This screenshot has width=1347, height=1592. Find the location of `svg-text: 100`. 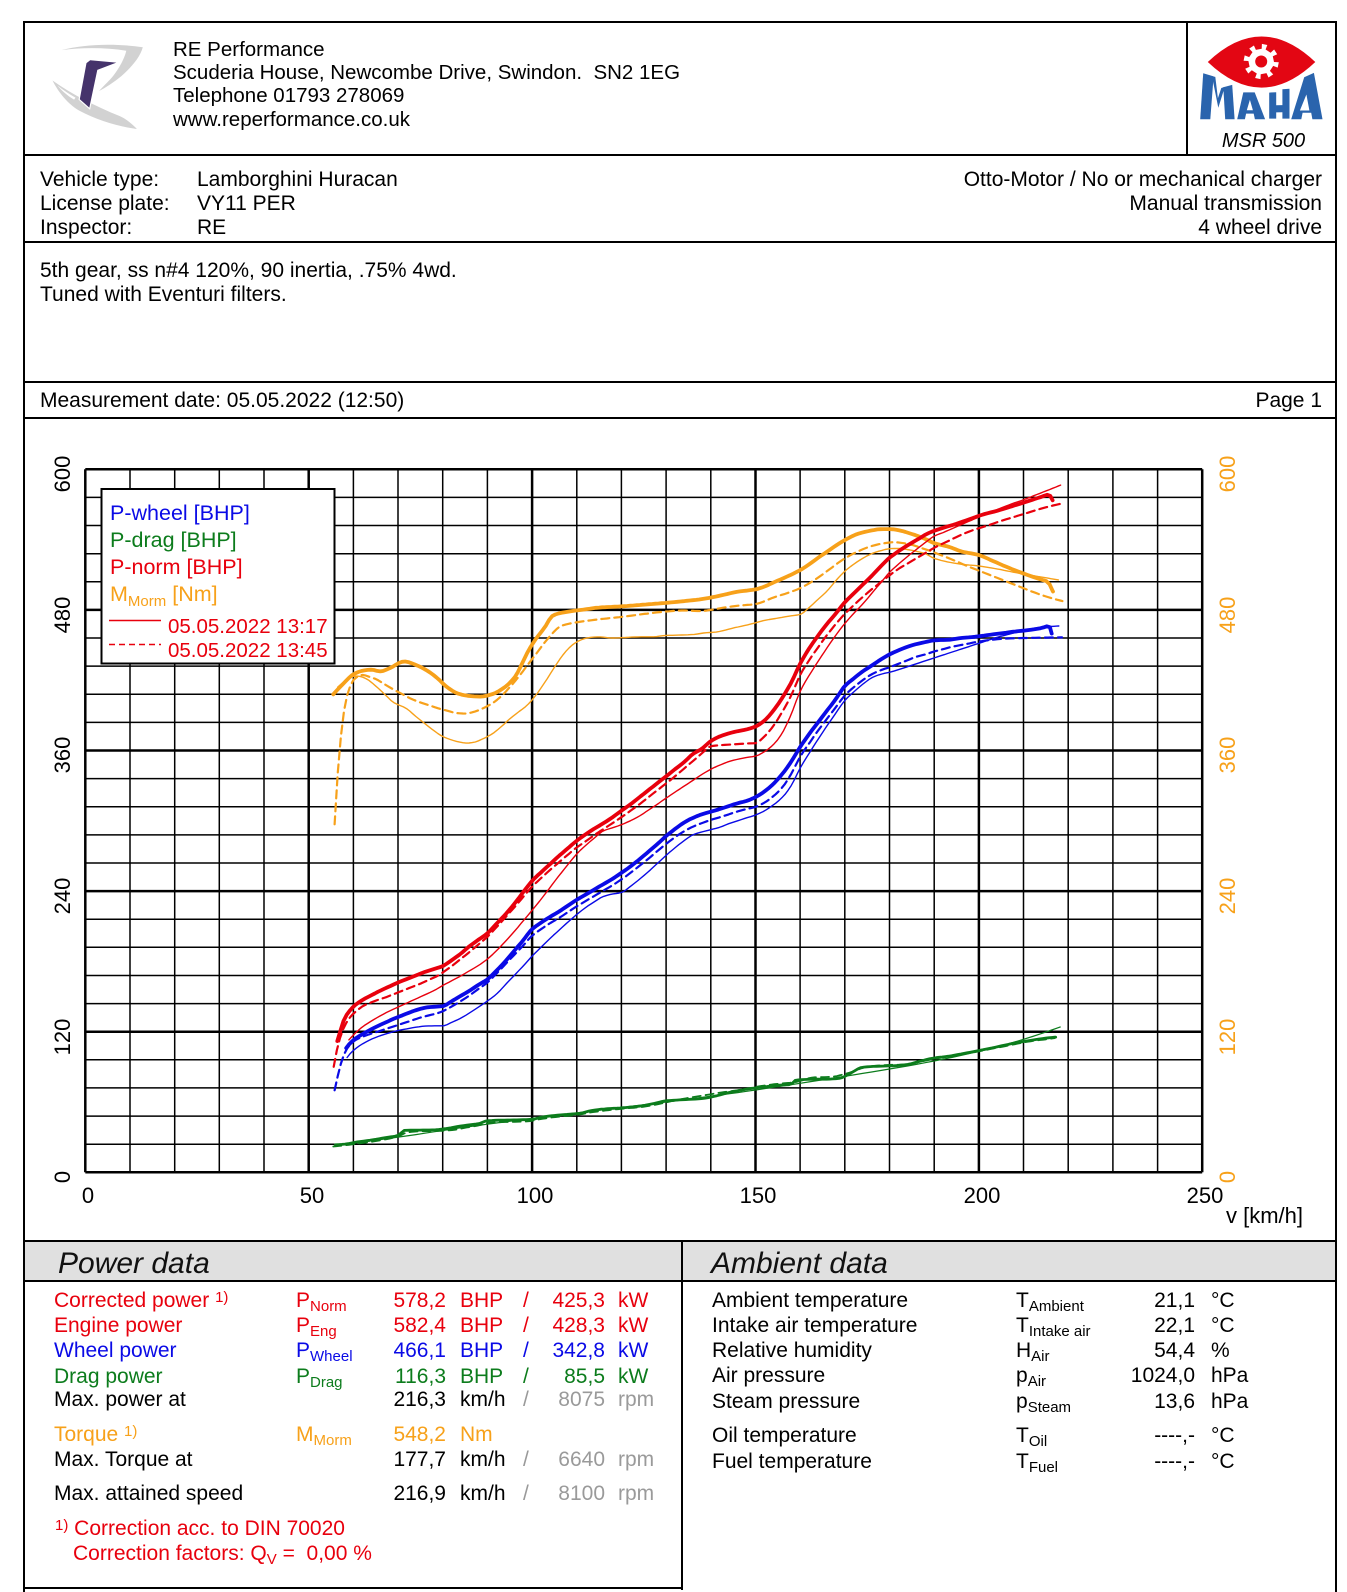

svg-text: 100 is located at coordinates (535, 1195).